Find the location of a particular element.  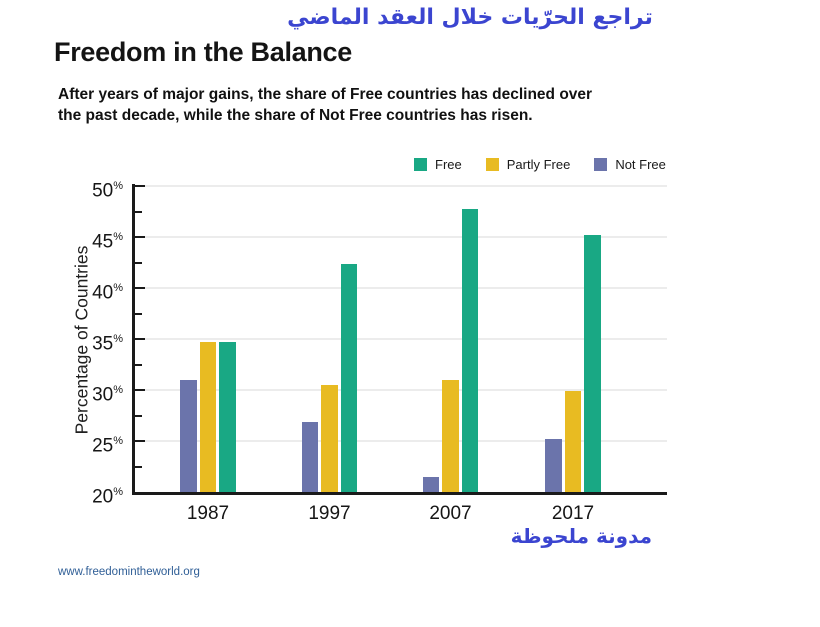

y-tick-label-35: 35% is located at coordinates (107, 344).